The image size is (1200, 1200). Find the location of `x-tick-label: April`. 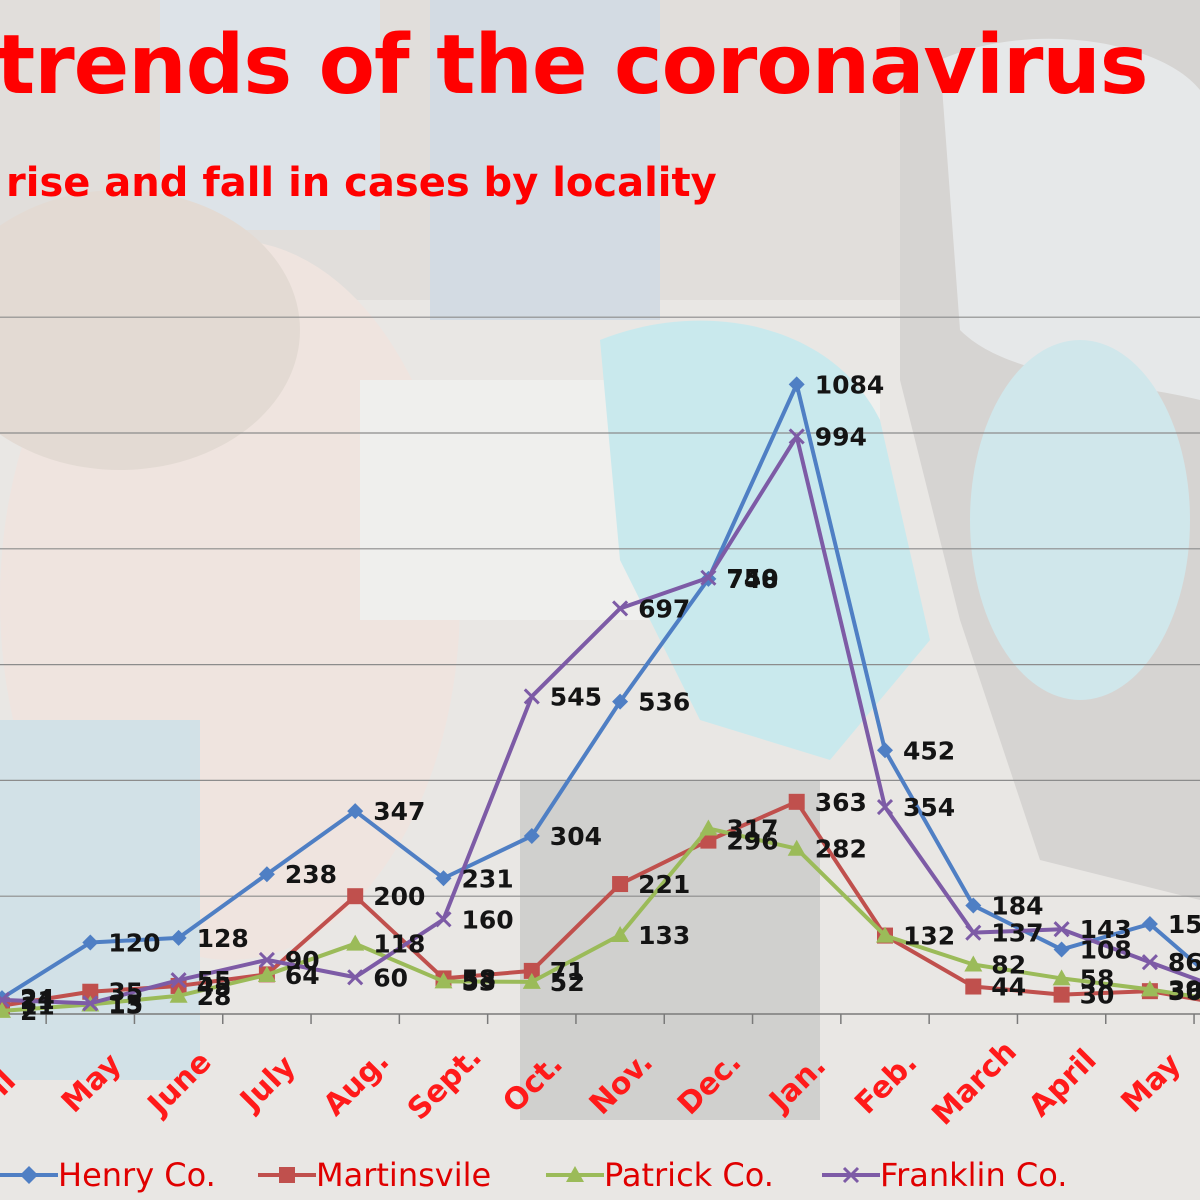

x-tick-label: April is located at coordinates (1062, 1083).